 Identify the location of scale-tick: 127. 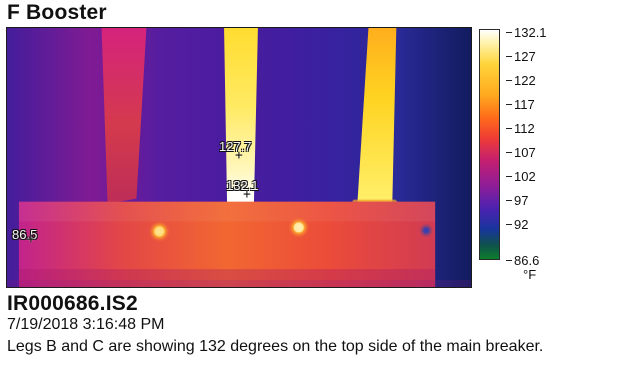
(521, 56).